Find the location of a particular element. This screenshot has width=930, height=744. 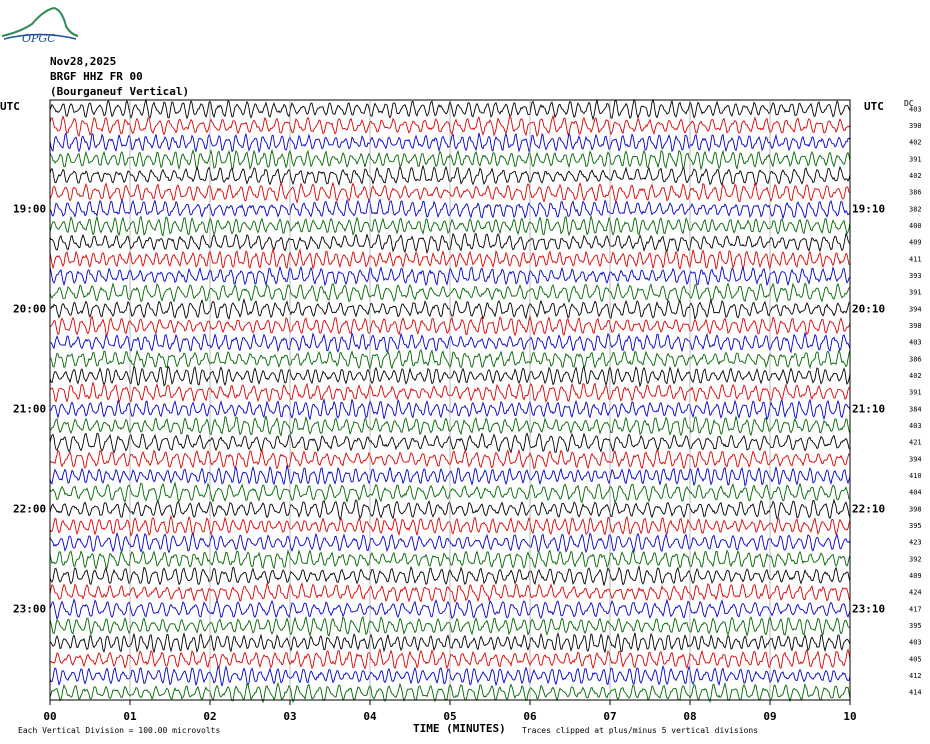

x-tick-label: 05 is located at coordinates (449, 716).